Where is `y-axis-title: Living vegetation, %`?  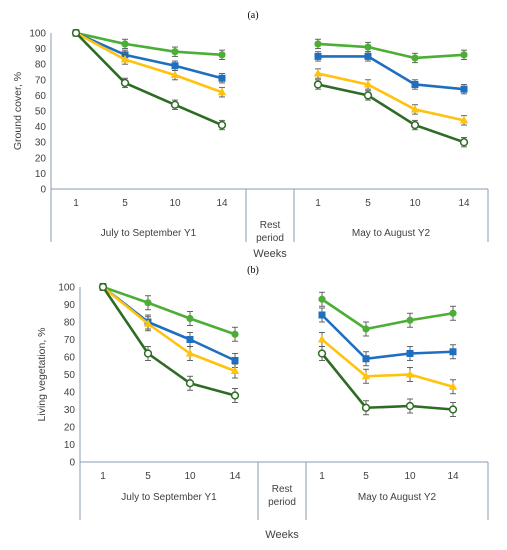 y-axis-title: Living vegetation, % is located at coordinates (42, 375).